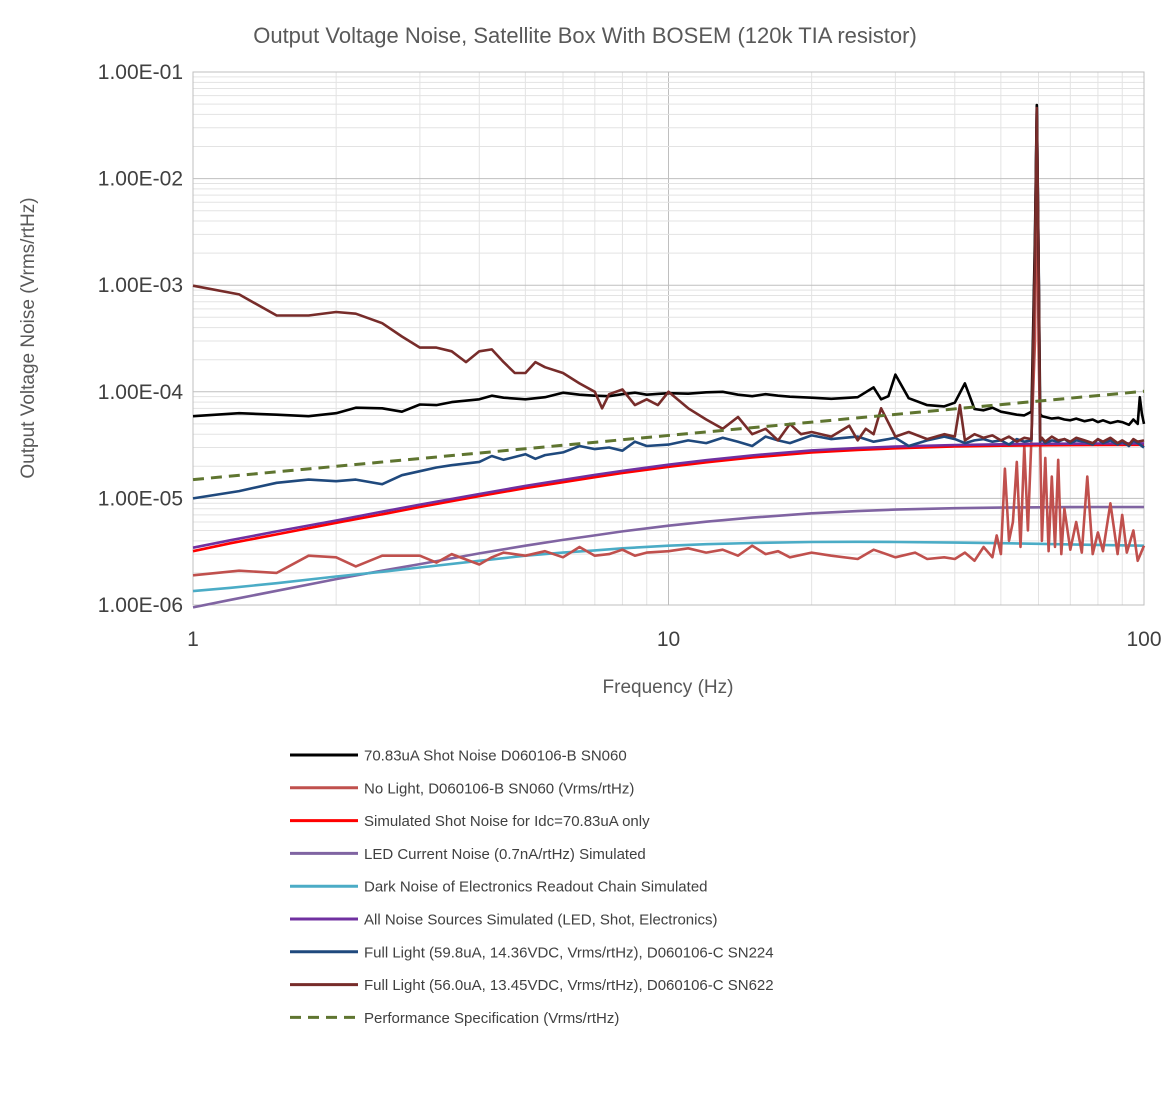 Image resolution: width=1173 pixels, height=1099 pixels. I want to click on y-axis-label: Output Voltage Noise (Vrms/rtHz), so click(28, 337).